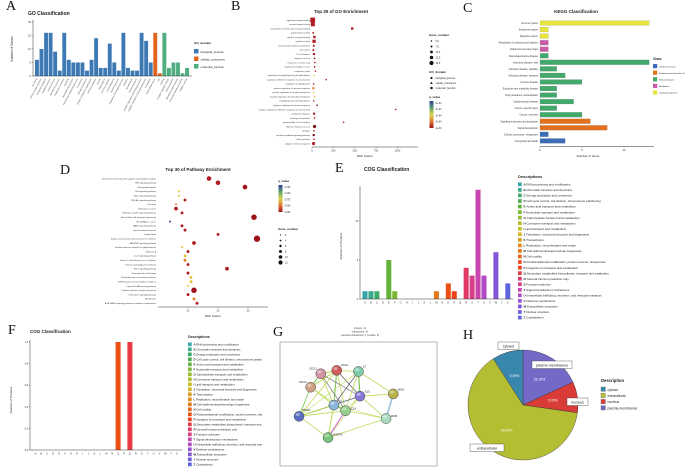 Image resolution: width=685 pixels, height=472 pixels. What do you see at coordinates (528, 128) in the screenshot?
I see `row-label: Signal transduction` at bounding box center [528, 128].